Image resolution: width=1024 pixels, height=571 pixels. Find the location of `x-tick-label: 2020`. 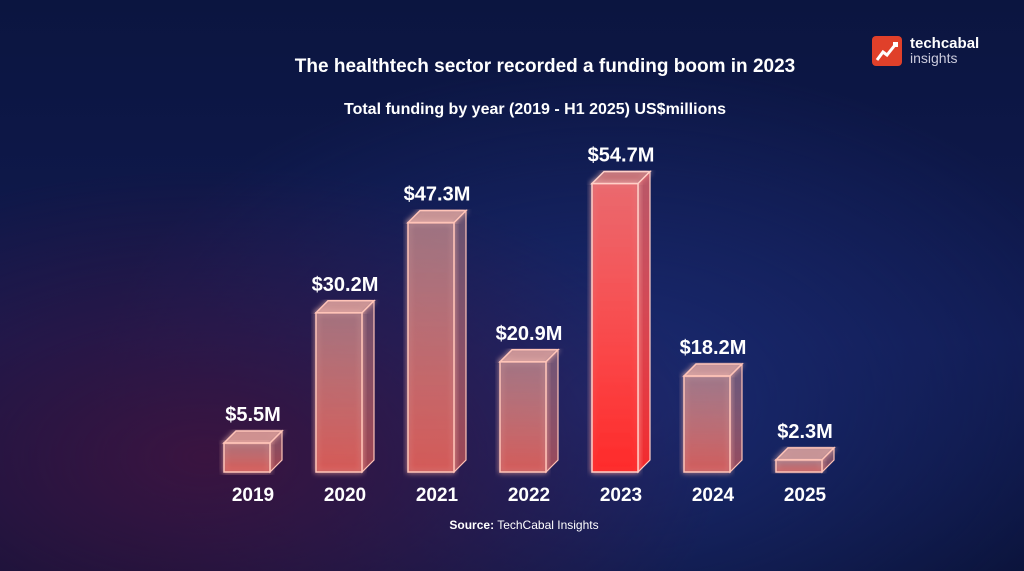

x-tick-label: 2020 is located at coordinates (345, 495).